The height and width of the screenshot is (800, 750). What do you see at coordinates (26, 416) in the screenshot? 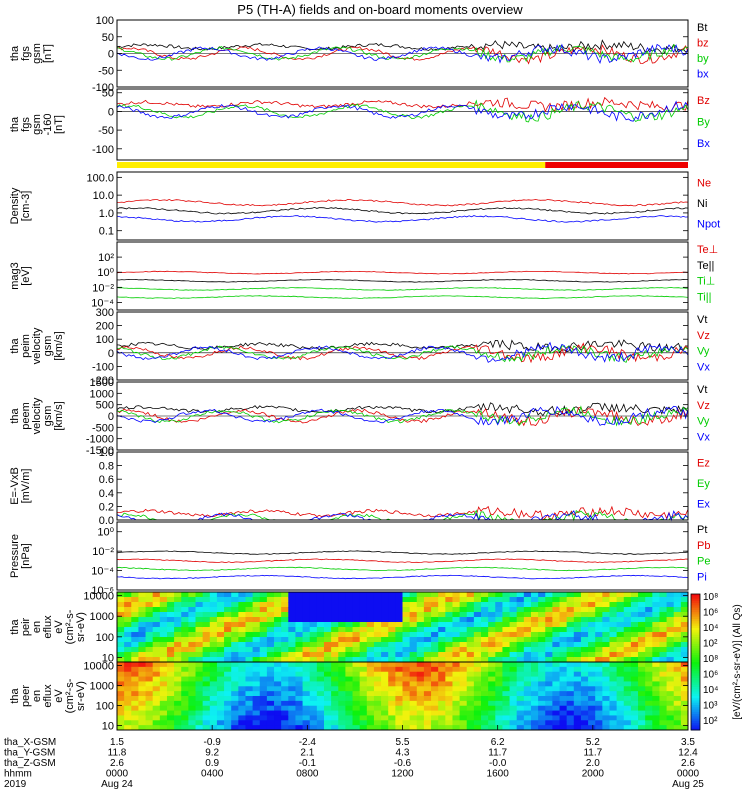
I see `y-axis-label: peem` at bounding box center [26, 416].